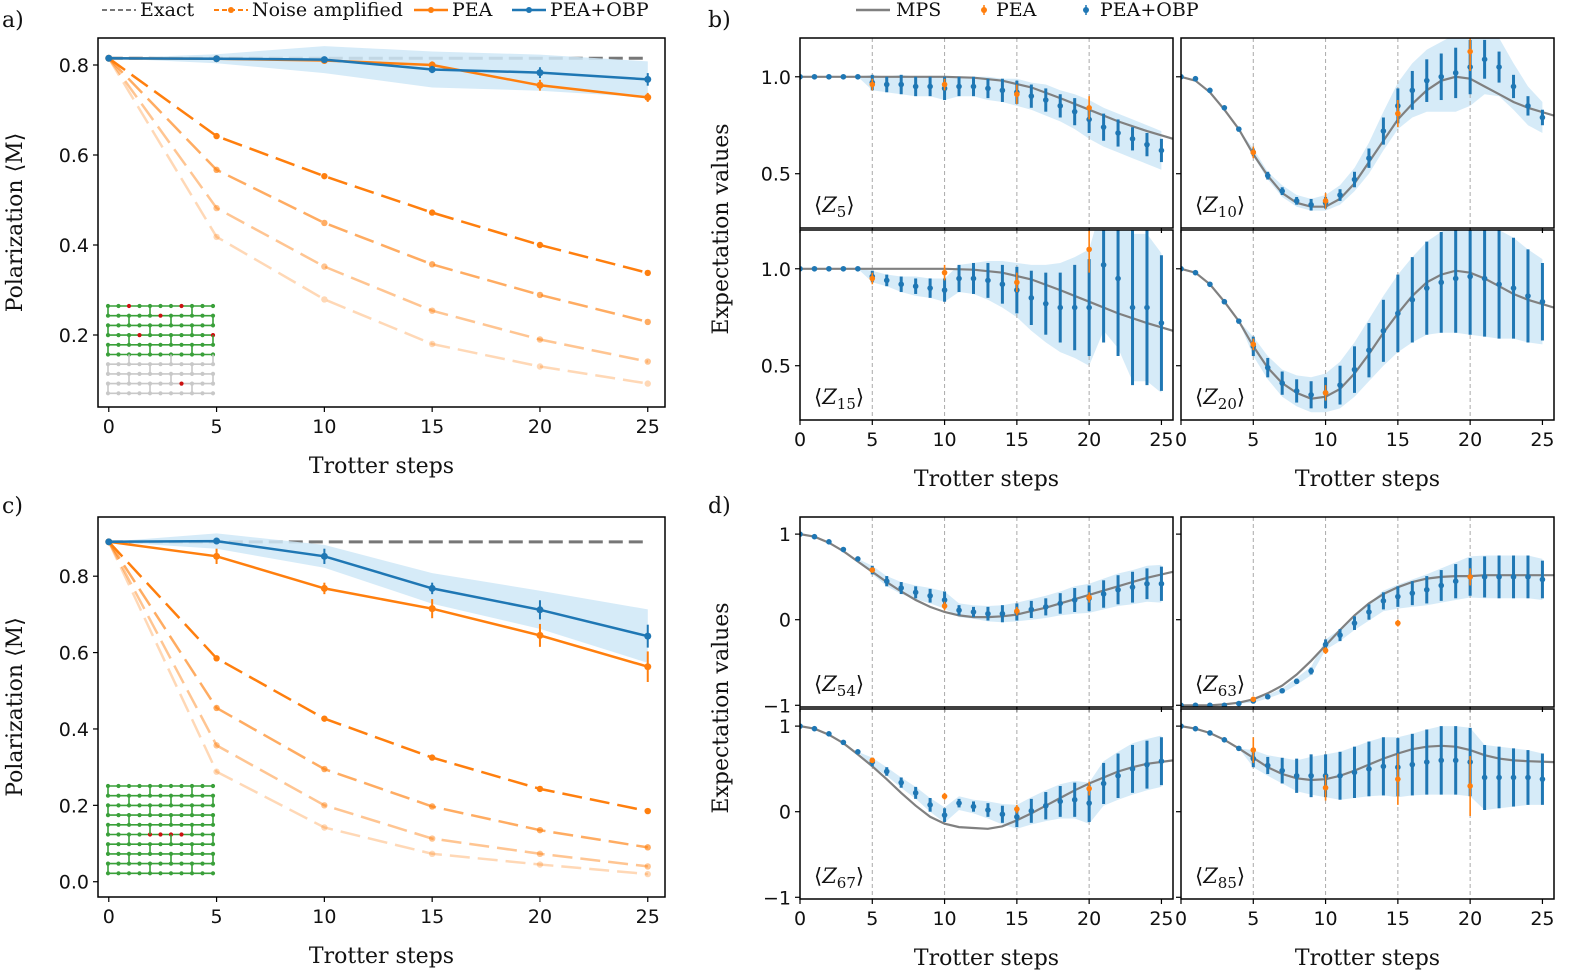  I want to click on a-xlabel: Trotter steps, so click(381, 466).